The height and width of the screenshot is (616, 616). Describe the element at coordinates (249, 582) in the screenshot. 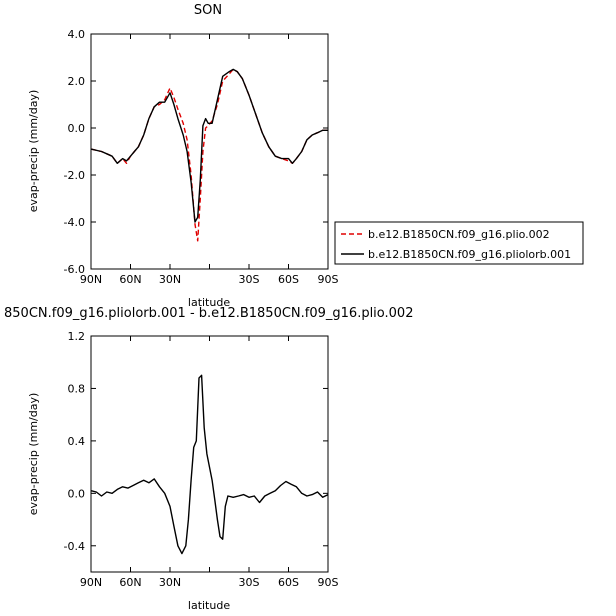

I see `bottom-x-tick-label: 30S` at that location.